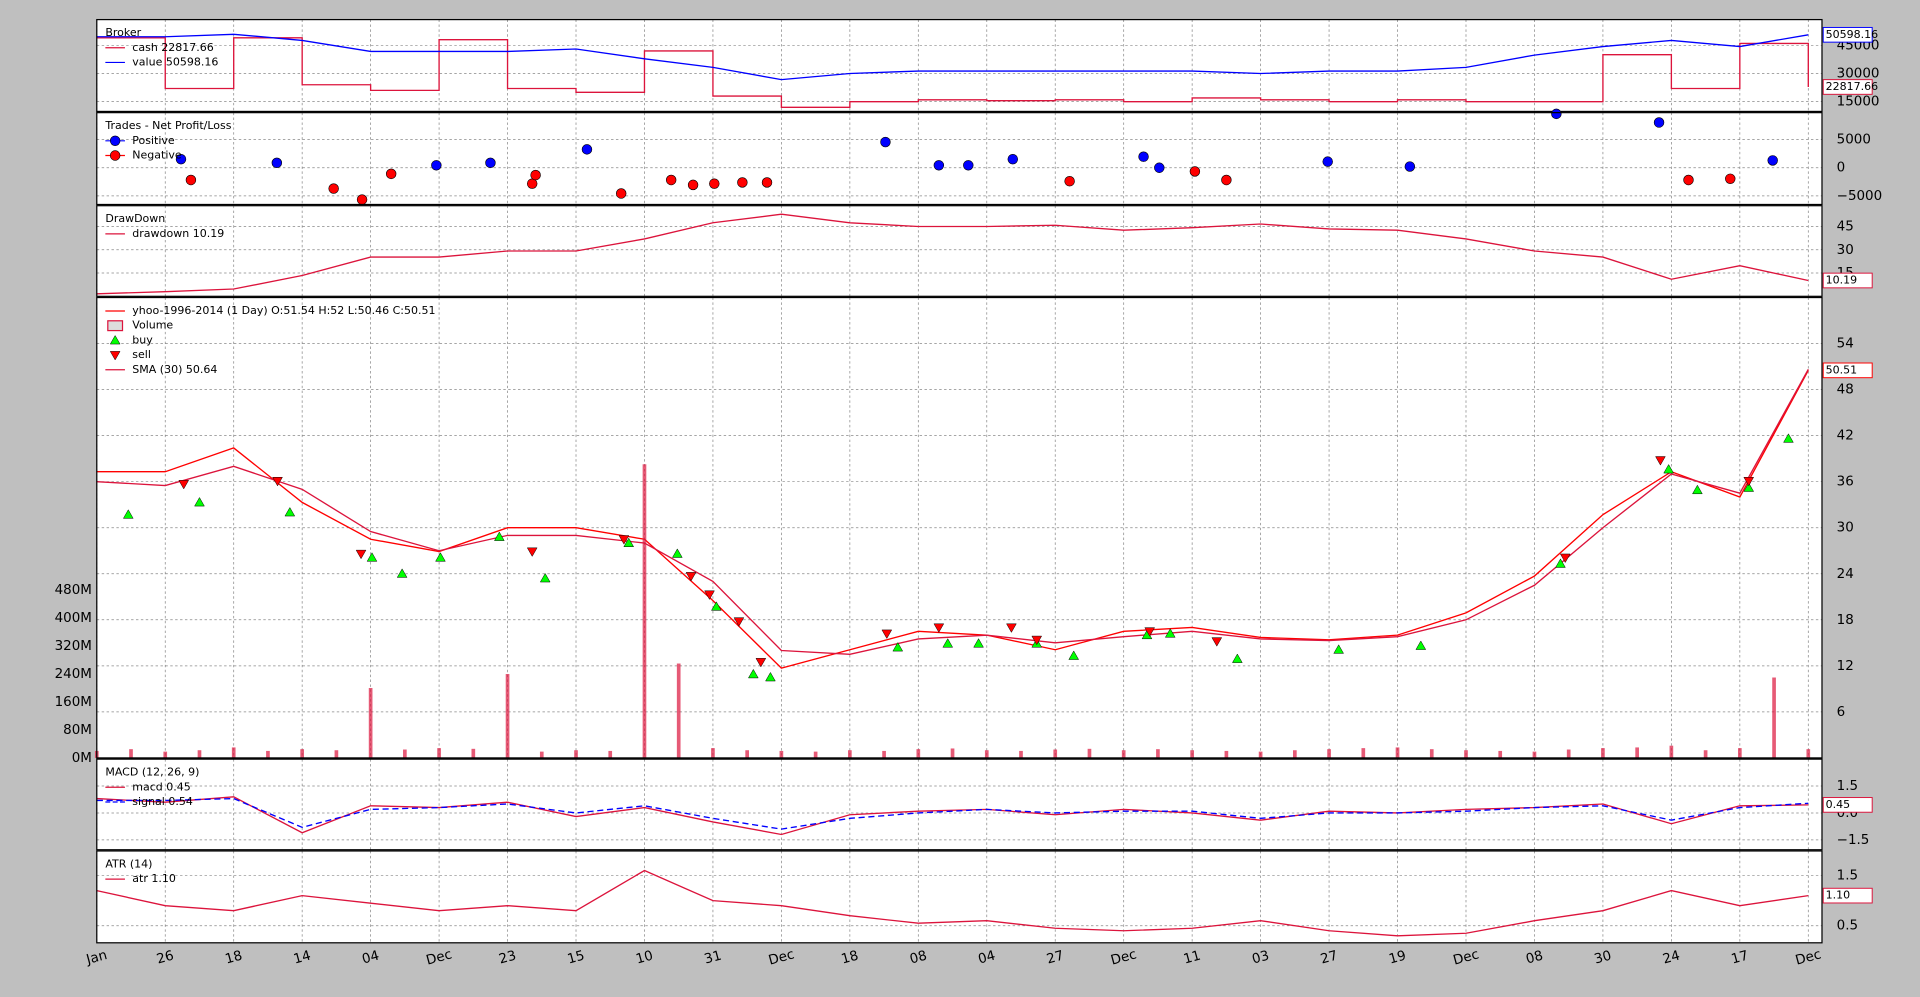  What do you see at coordinates (1845, 482) in the screenshot?
I see `y-tick-label: 36` at bounding box center [1845, 482].